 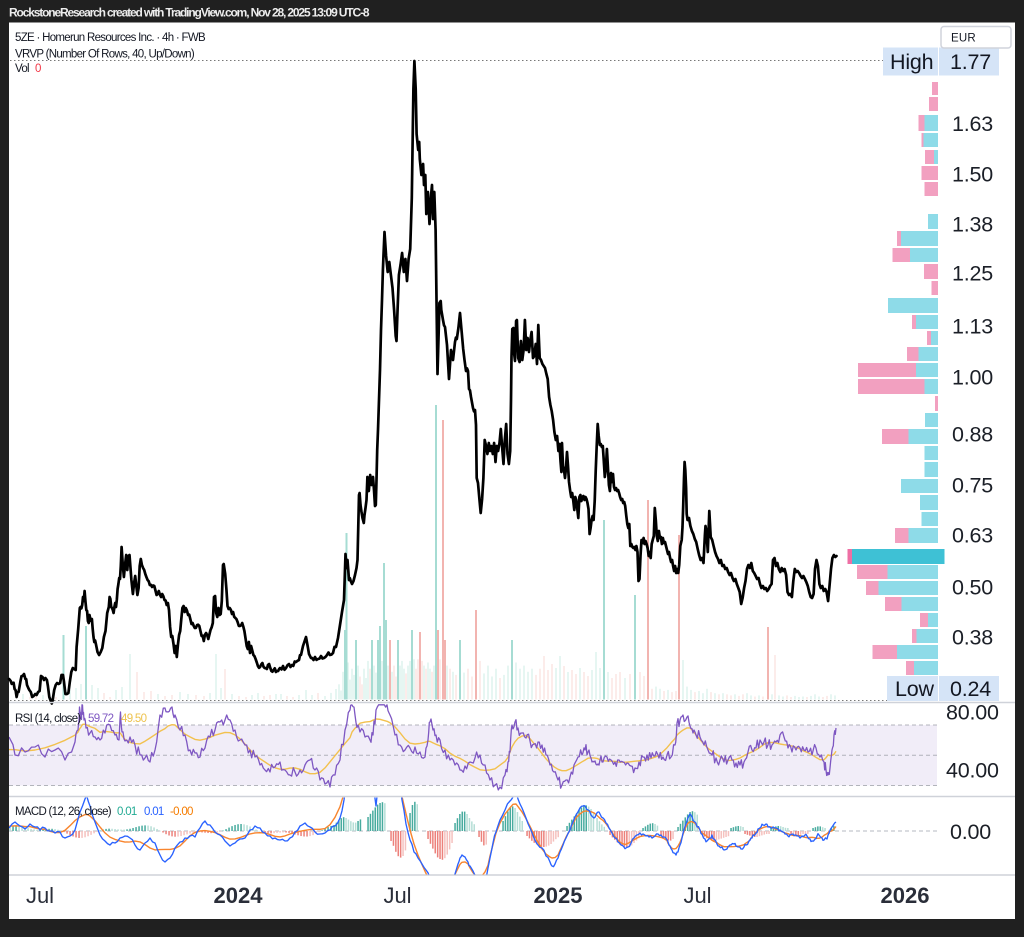 I want to click on svg-text: 59.72, so click(x=101, y=719).